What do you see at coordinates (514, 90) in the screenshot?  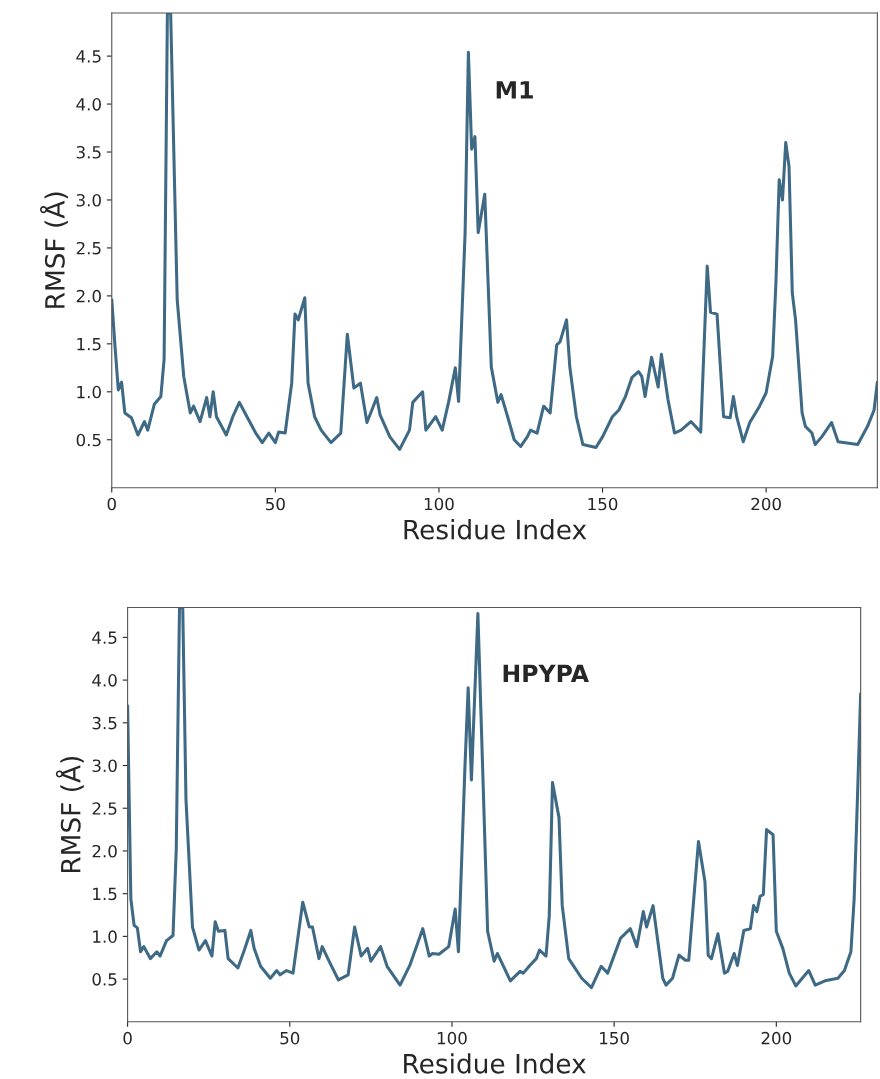 I see `annotation: M1` at bounding box center [514, 90].